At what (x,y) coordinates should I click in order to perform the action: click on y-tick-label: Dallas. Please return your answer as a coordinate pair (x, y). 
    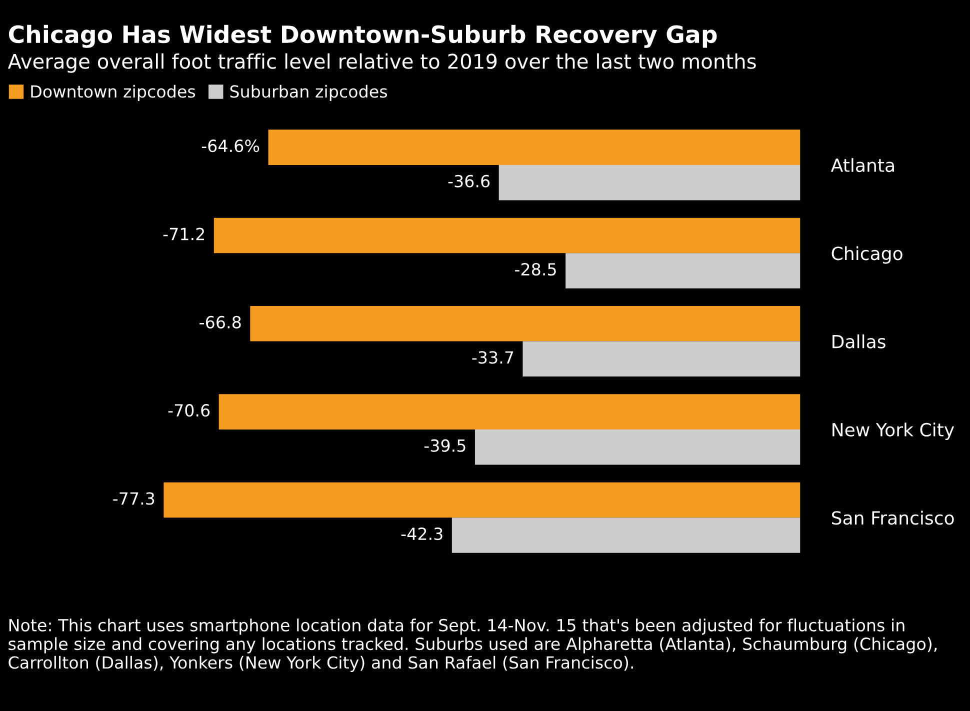
    Looking at the image, I should click on (859, 341).